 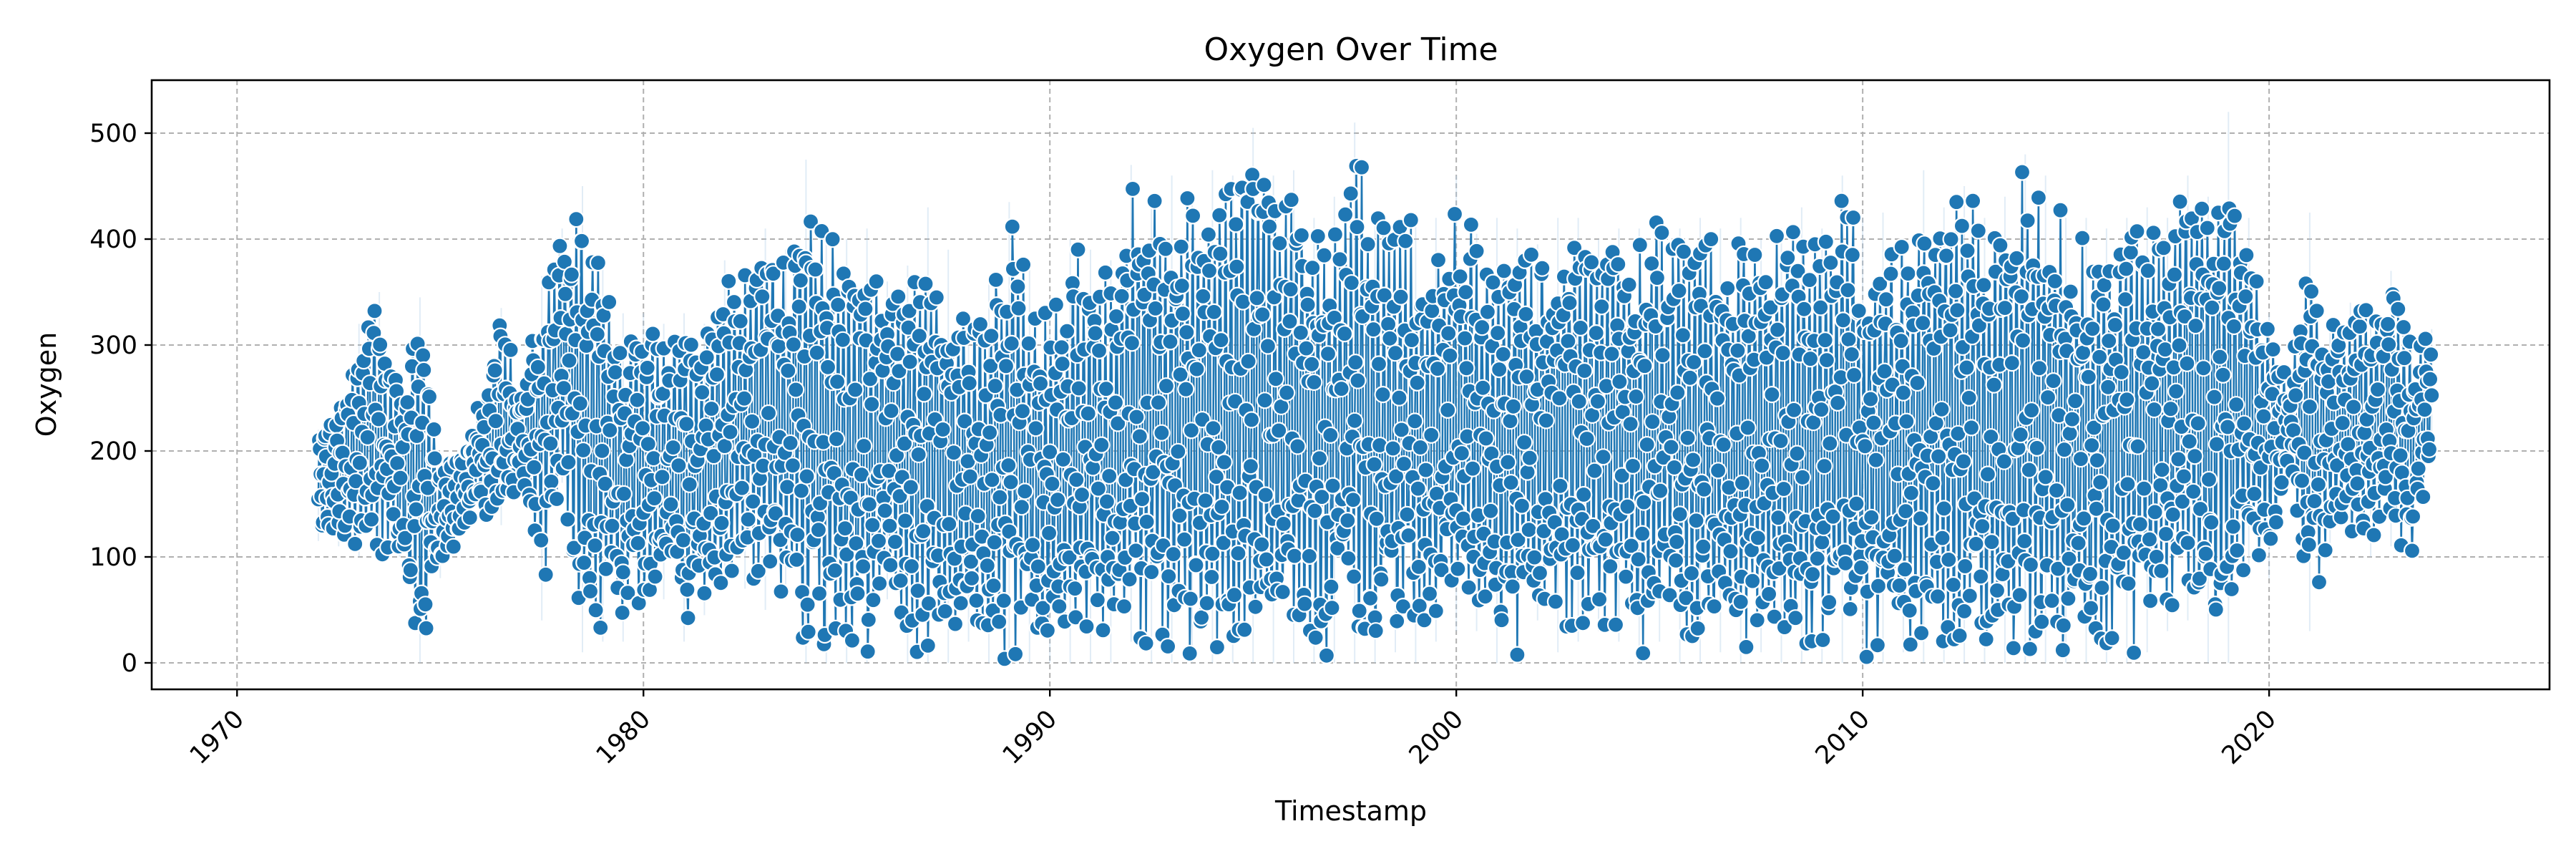 I want to click on chart-title: Oxygen Over Time, so click(x=1351, y=49).